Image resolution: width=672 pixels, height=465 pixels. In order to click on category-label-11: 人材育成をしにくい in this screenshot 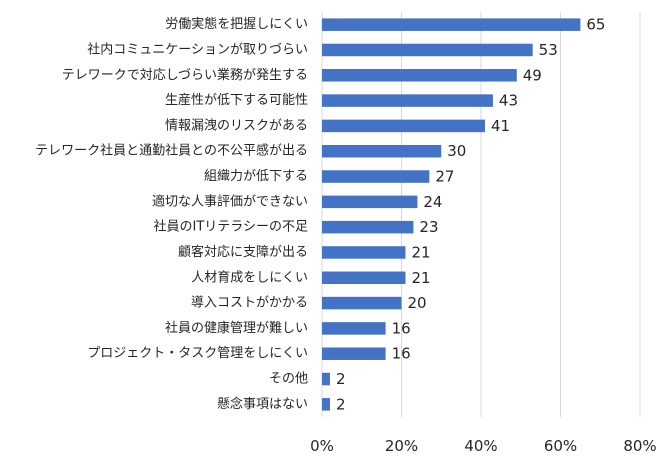, I will do `click(249, 277)`.